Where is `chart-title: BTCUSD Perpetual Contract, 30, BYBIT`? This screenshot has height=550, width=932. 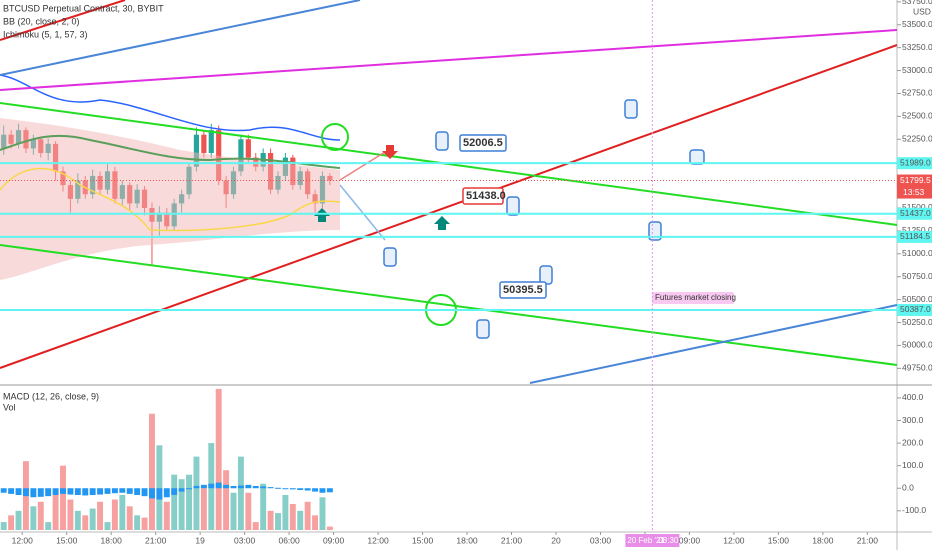 chart-title: BTCUSD Perpetual Contract, 30, BYBIT is located at coordinates (83, 8).